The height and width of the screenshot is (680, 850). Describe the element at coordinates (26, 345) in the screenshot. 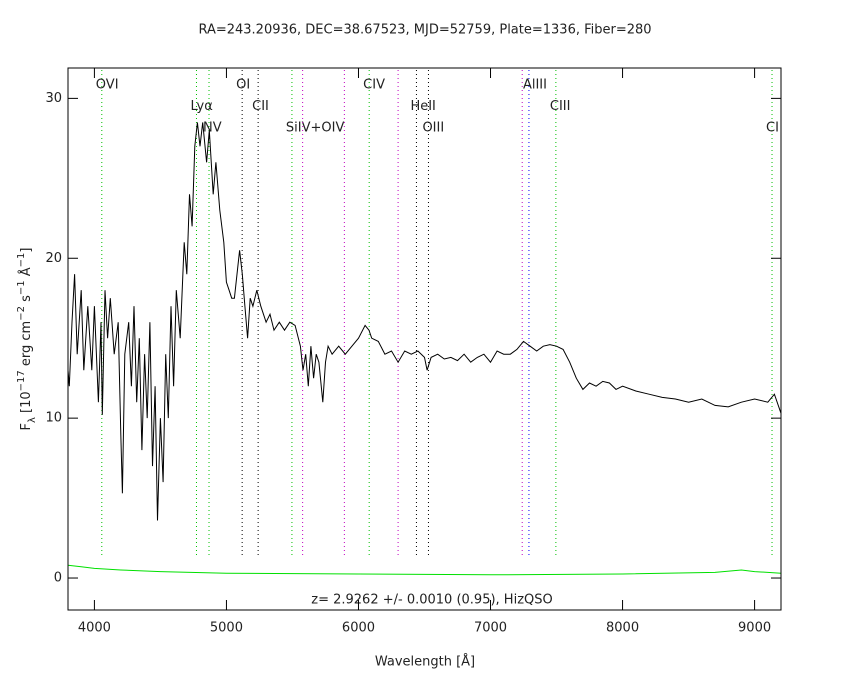

I see `y-axis-label-part: erg cm` at that location.